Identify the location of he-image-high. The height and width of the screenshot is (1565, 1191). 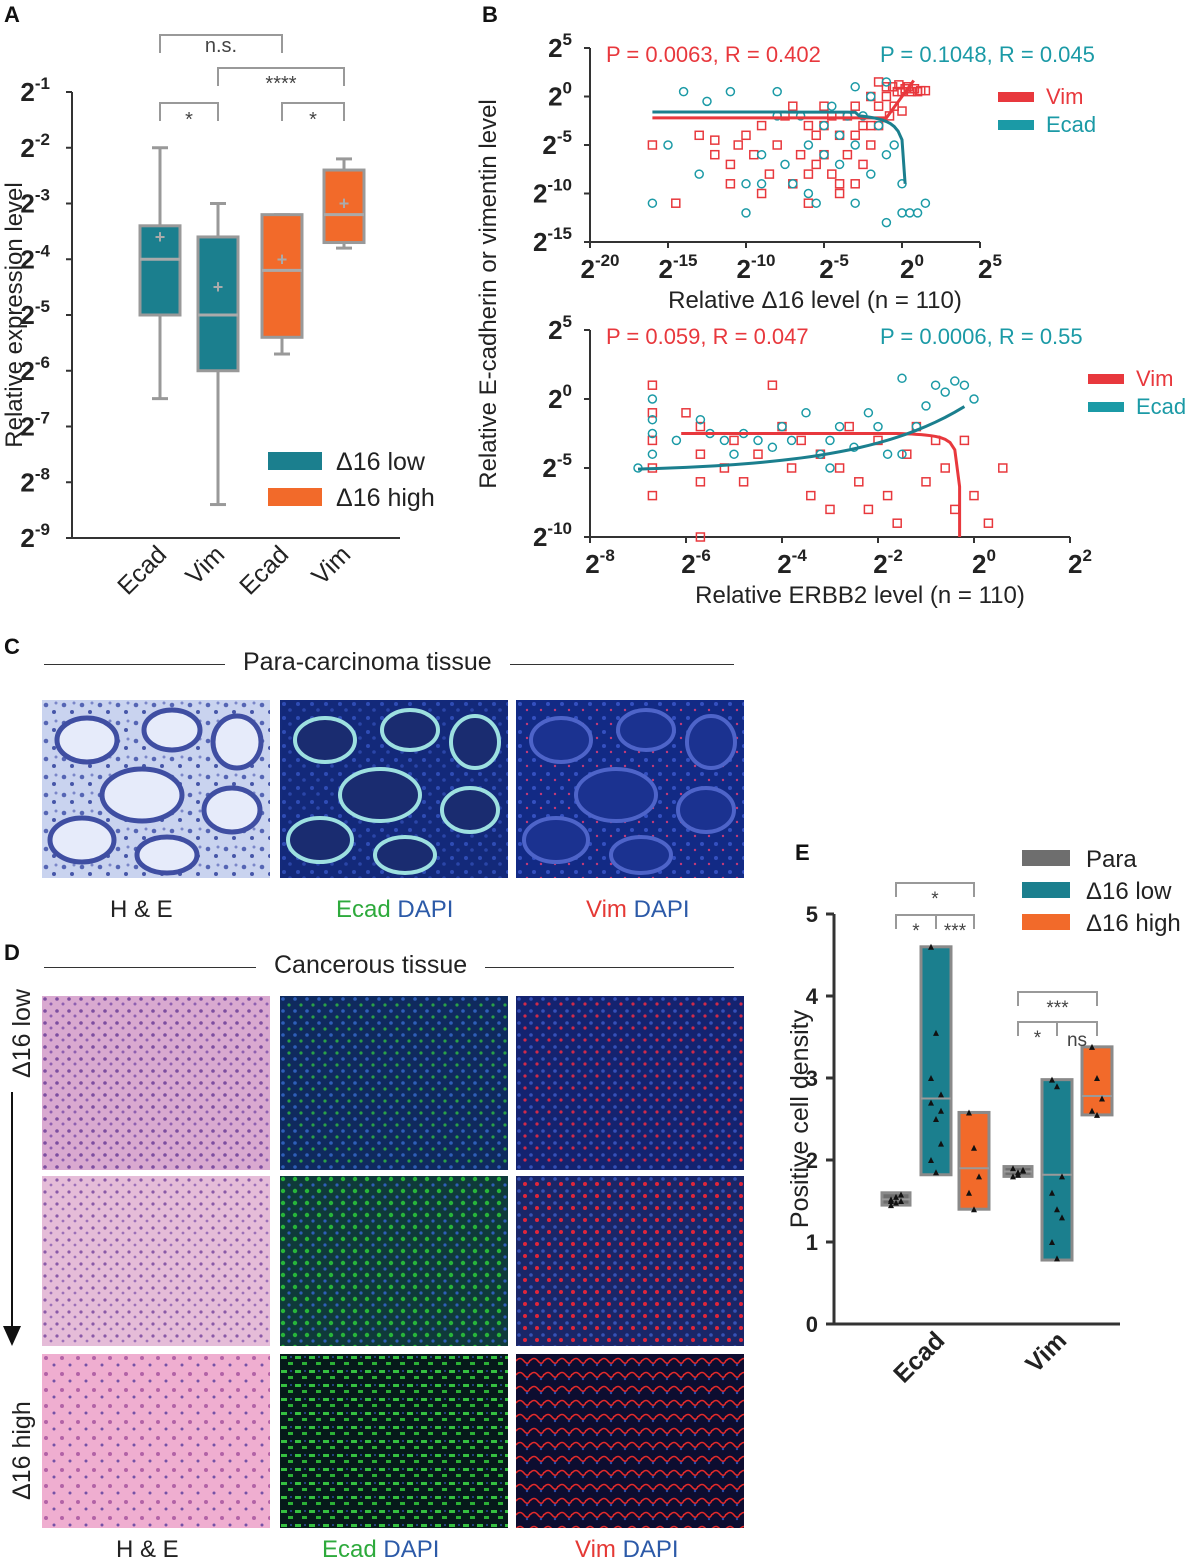
(156, 1441).